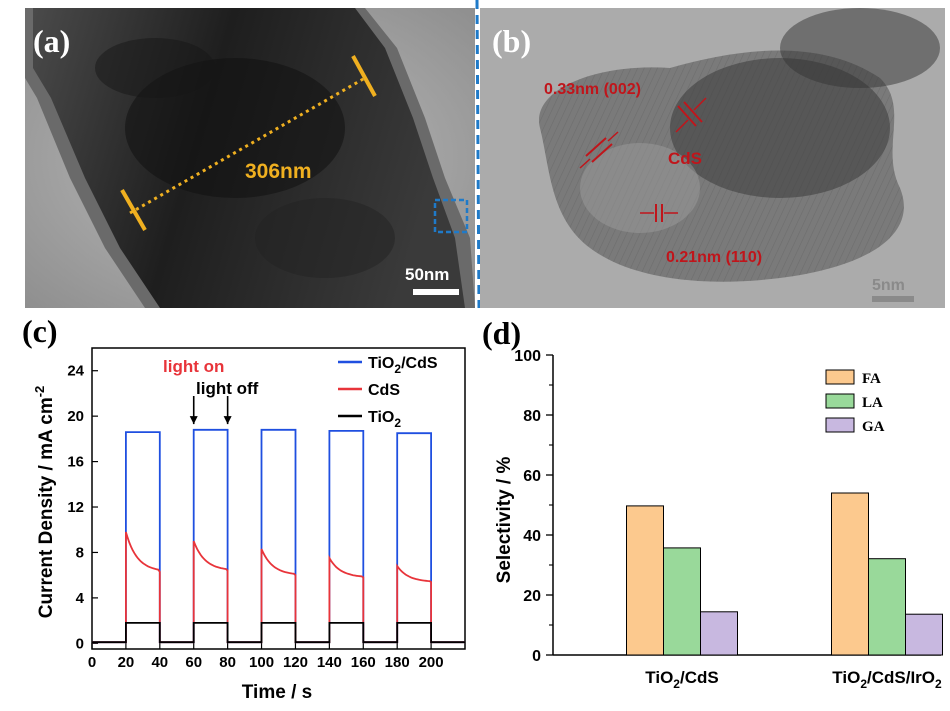 This screenshot has height=711, width=950. Describe the element at coordinates (451, 216) in the screenshot. I see `zoom-region-box` at that location.